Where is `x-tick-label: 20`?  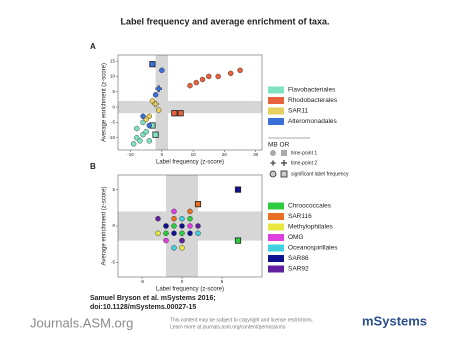 x-tick-label: 20 is located at coordinates (225, 154).